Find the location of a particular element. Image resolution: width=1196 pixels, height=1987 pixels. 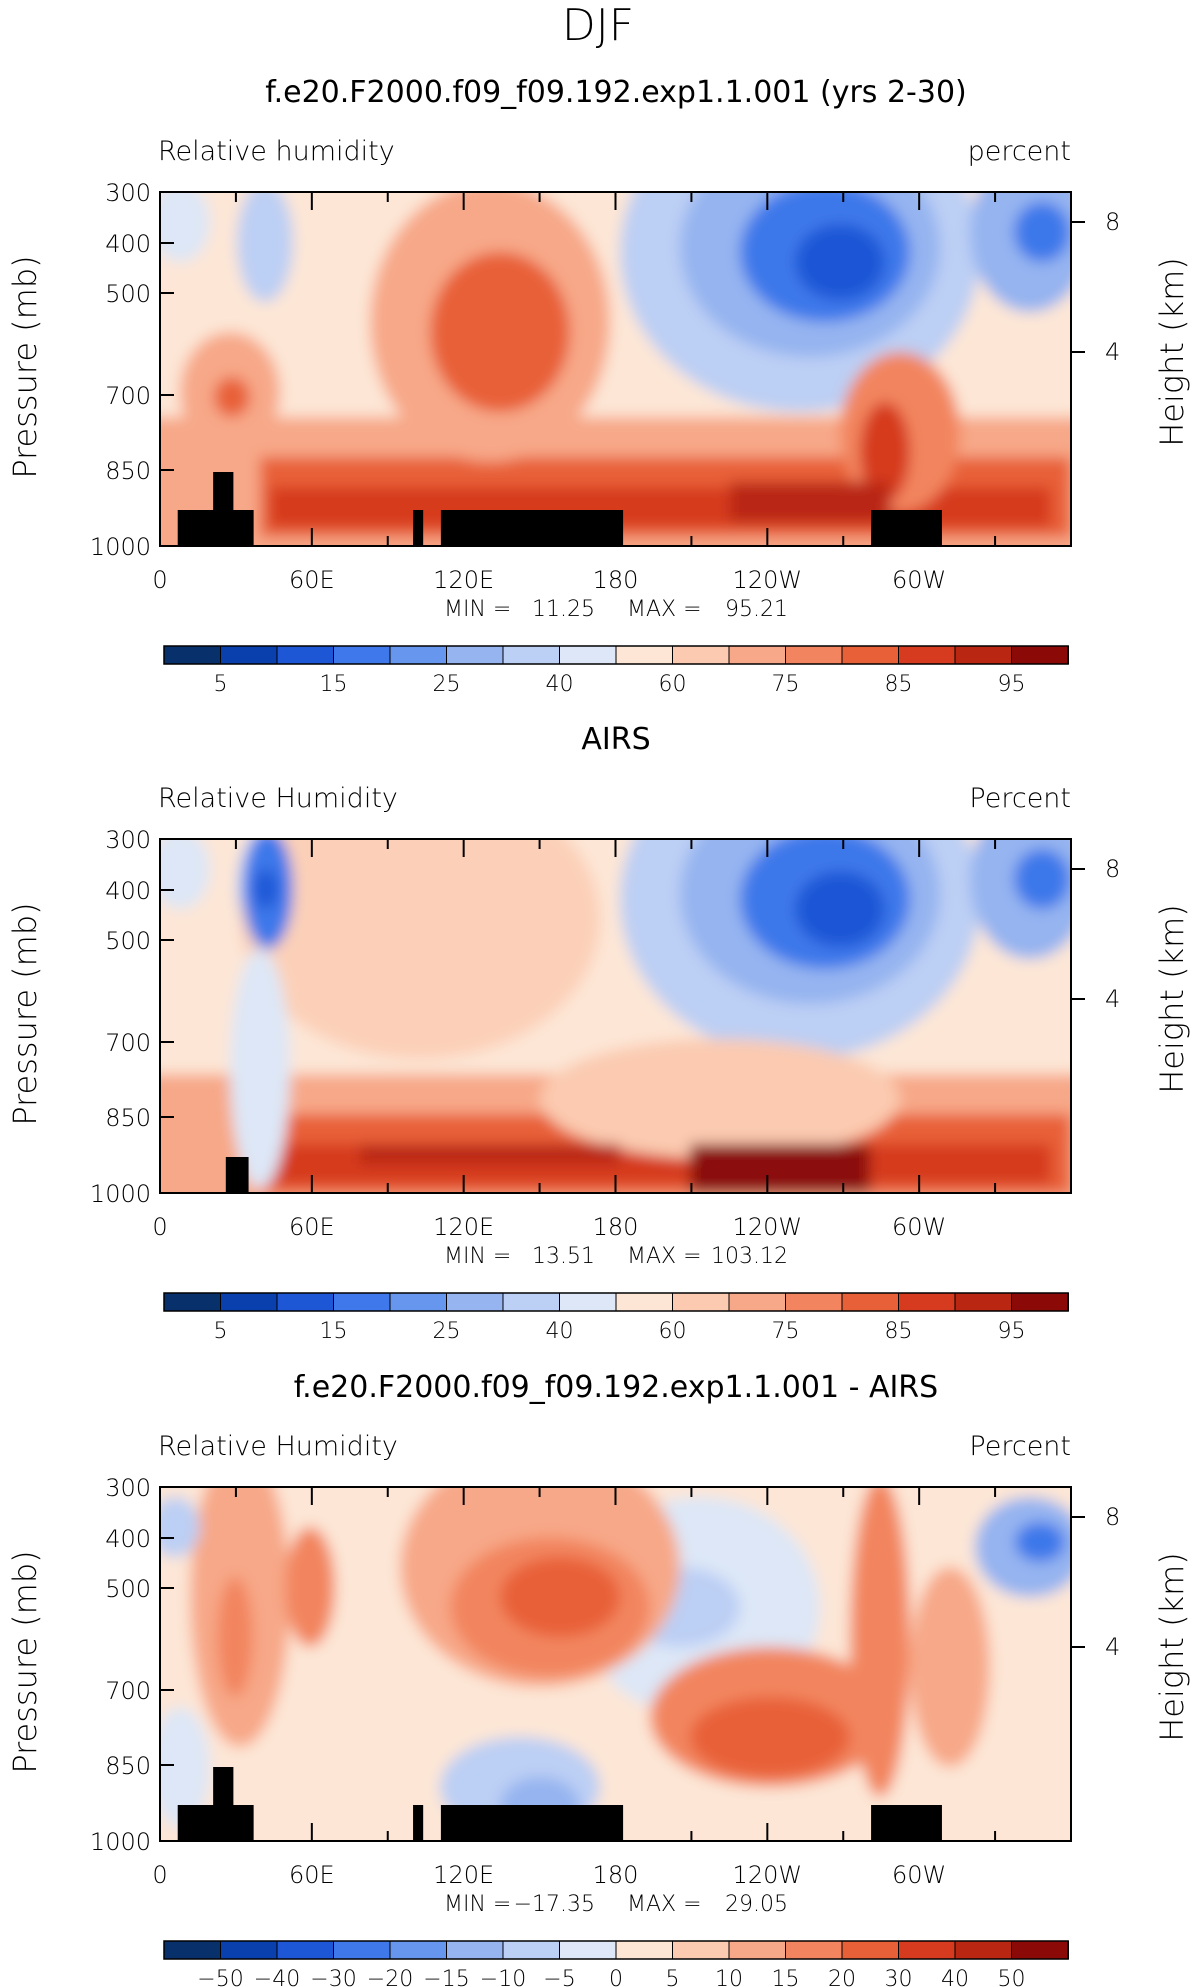

units-label: Percent is located at coordinates (1020, 798).